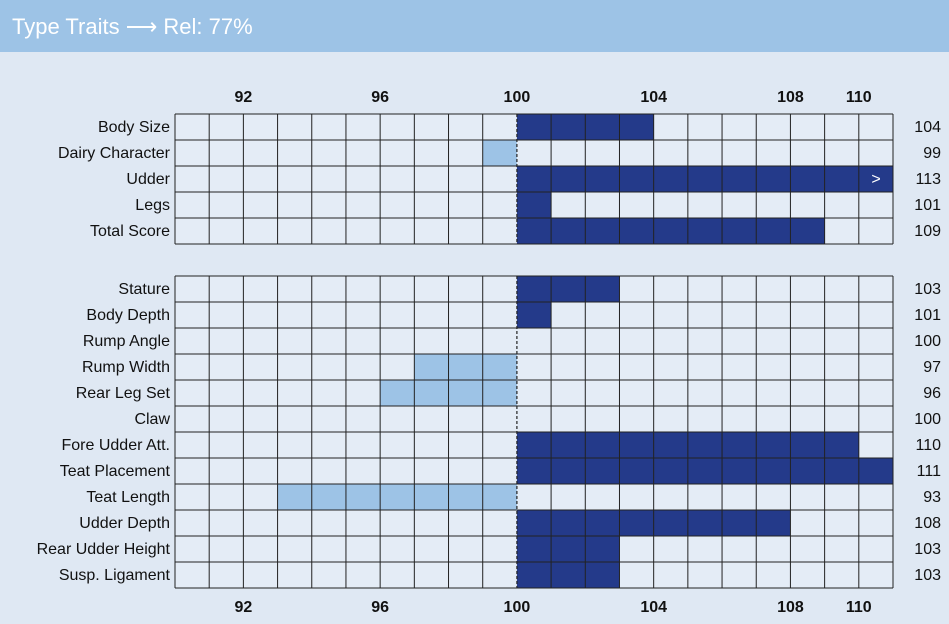 Image resolution: width=949 pixels, height=624 pixels. I want to click on row-label: Legs, so click(152, 205).